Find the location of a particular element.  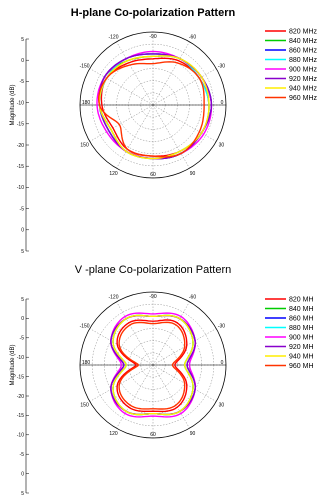

legend-label: 900 MHz is located at coordinates (303, 70).